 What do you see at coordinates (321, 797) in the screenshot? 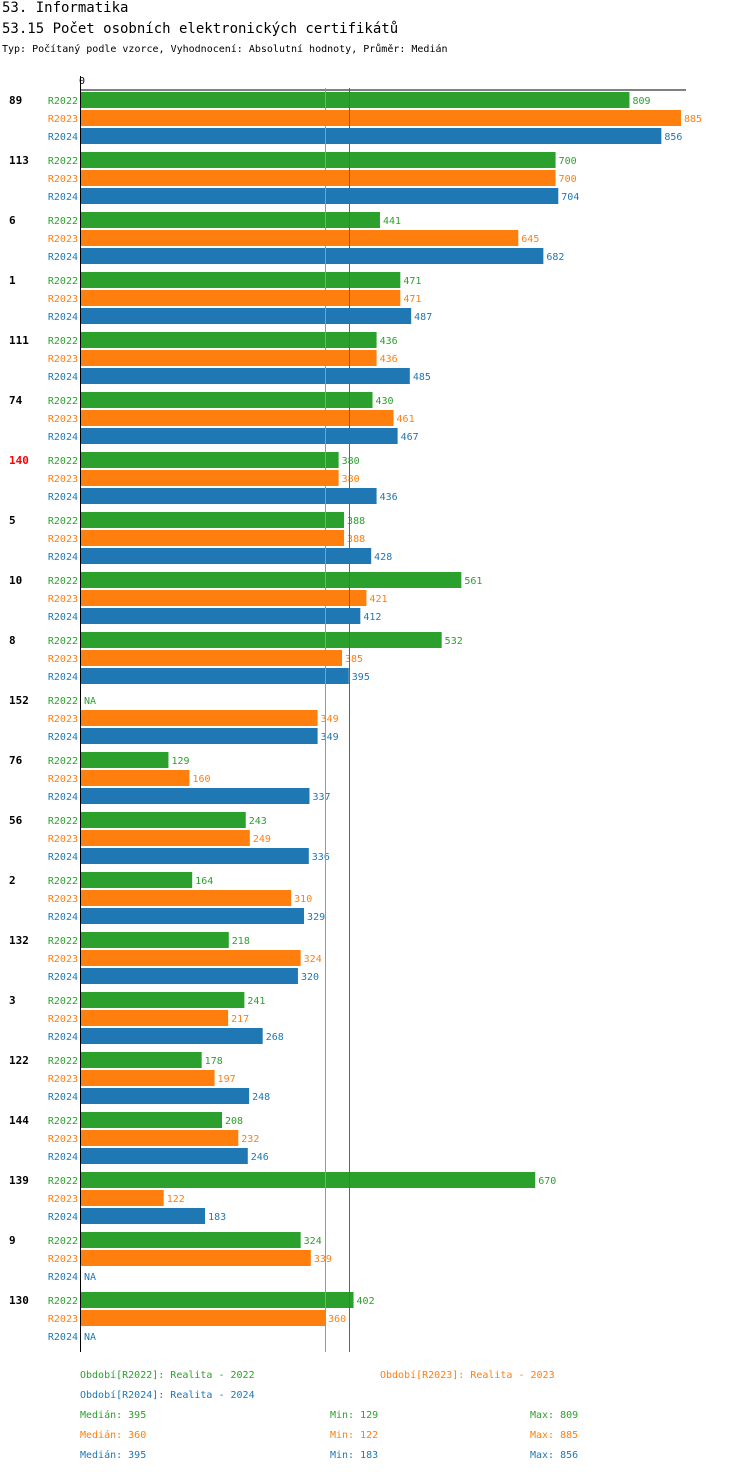
I see `data-label: 337` at bounding box center [321, 797].